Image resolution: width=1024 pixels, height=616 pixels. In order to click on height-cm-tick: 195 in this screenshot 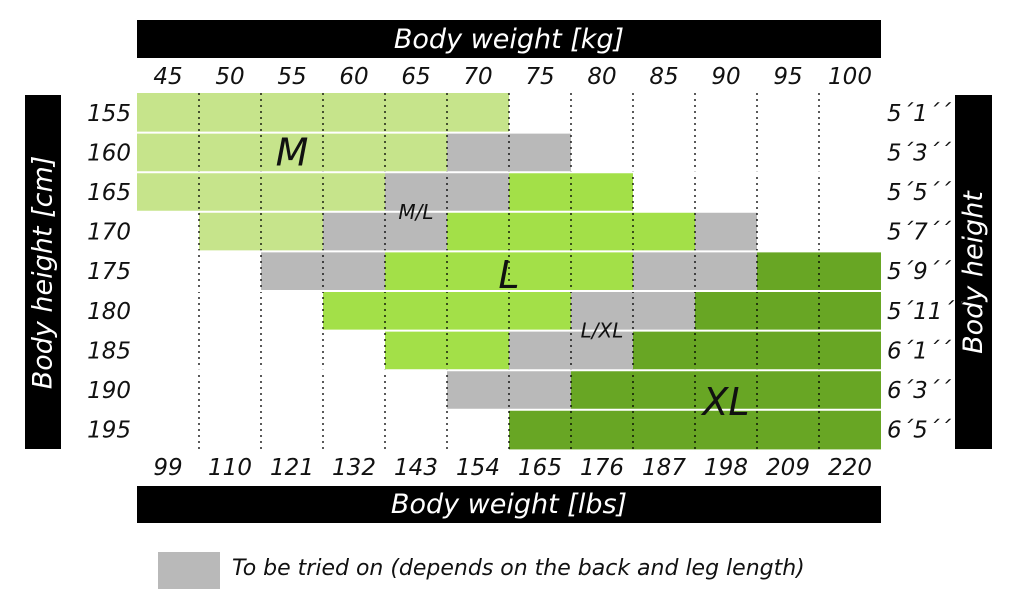, I will do `click(109, 431)`.